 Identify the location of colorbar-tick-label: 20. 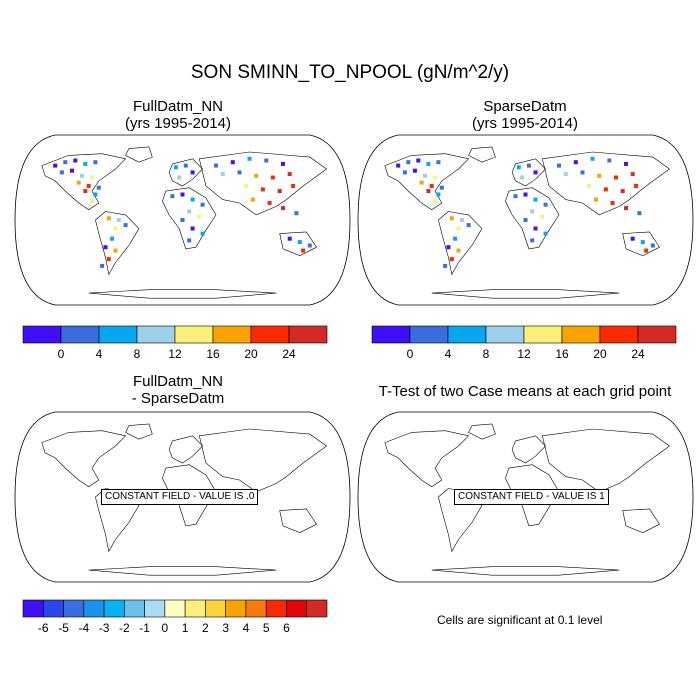
(600, 354).